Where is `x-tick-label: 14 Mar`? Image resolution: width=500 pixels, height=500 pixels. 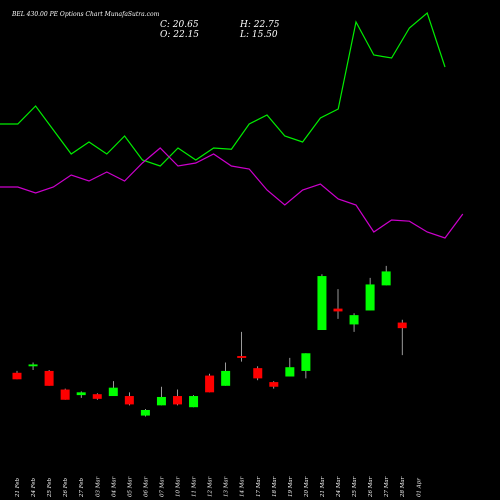 x-tick-label: 14 Mar is located at coordinates (243, 486).